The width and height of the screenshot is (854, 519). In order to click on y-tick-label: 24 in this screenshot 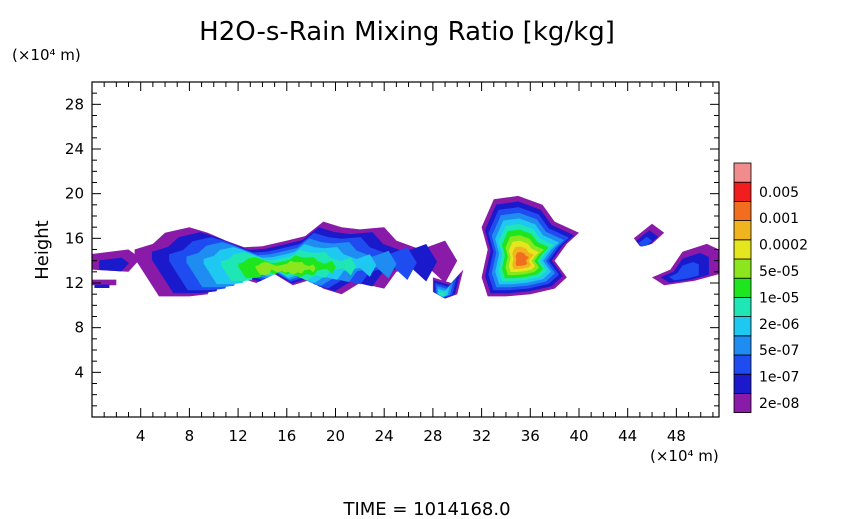, I will do `click(74, 149)`.